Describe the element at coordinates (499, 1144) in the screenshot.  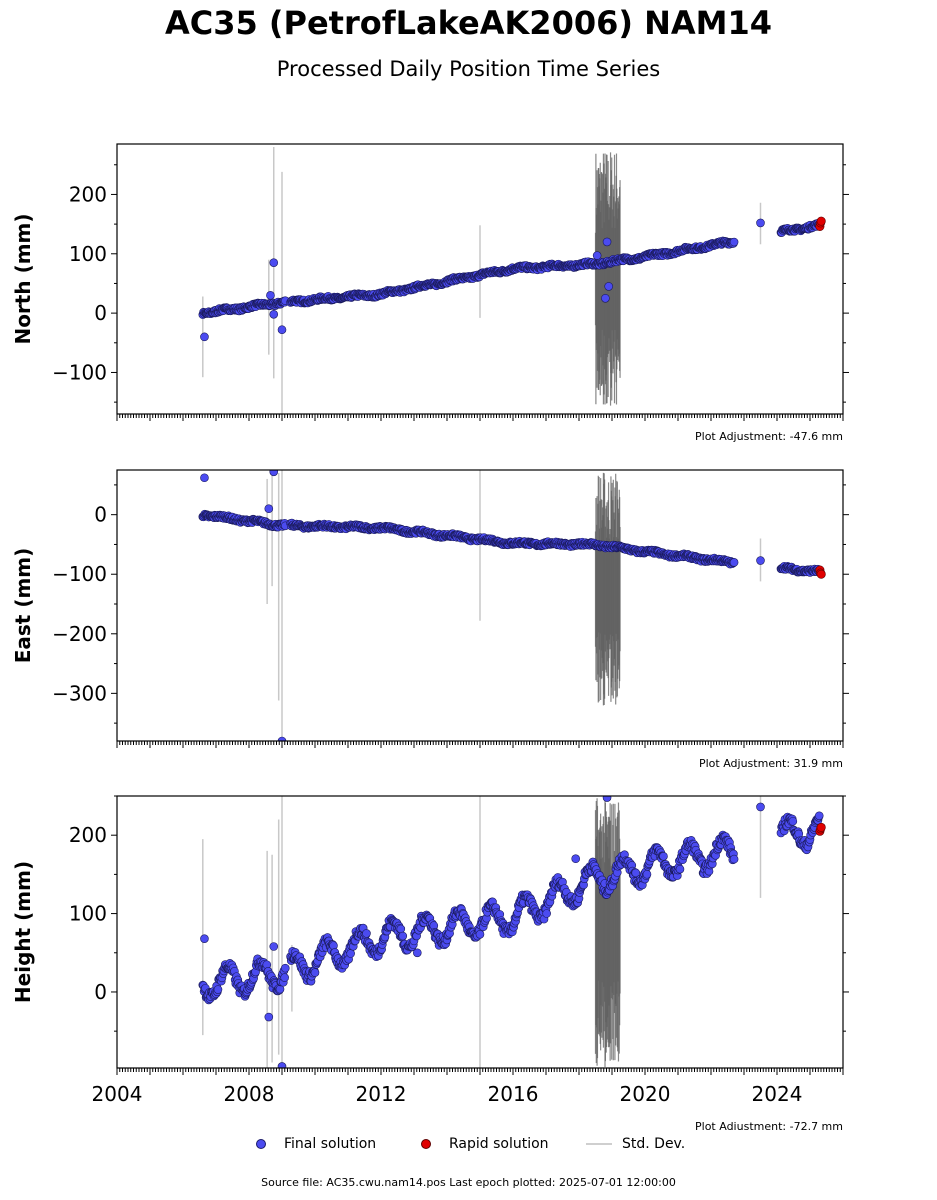
I see `legend-rapid-label: Rapid solution` at that location.